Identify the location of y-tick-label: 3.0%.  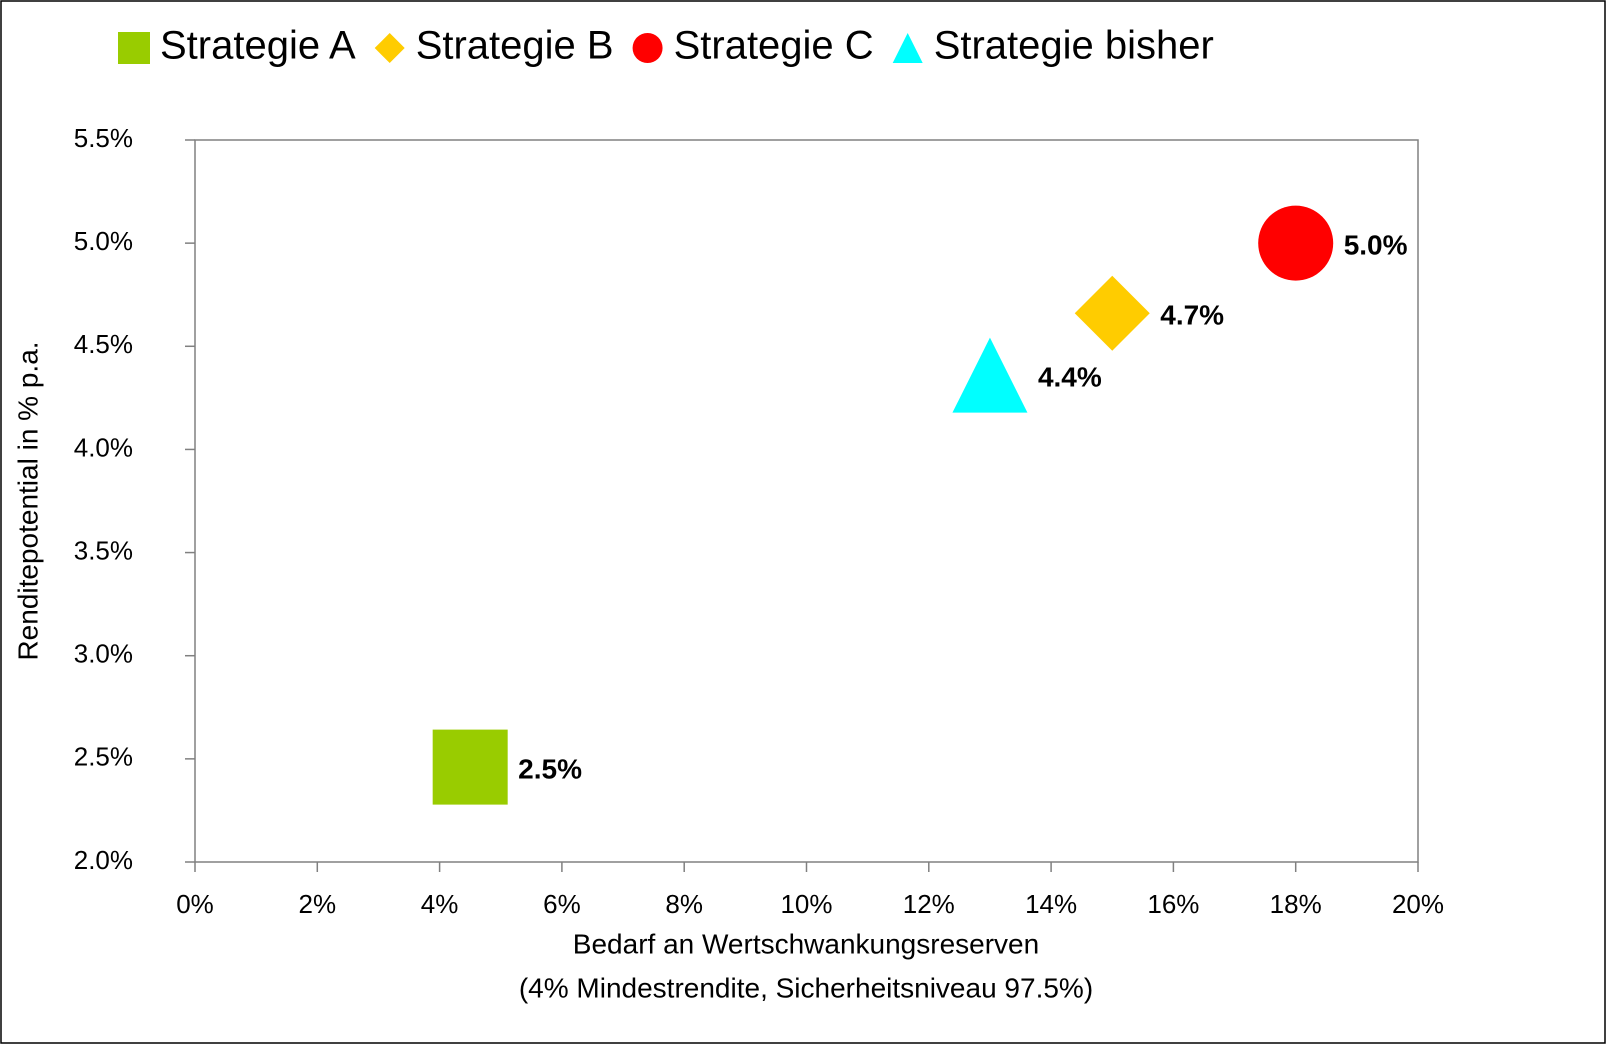
(103, 654).